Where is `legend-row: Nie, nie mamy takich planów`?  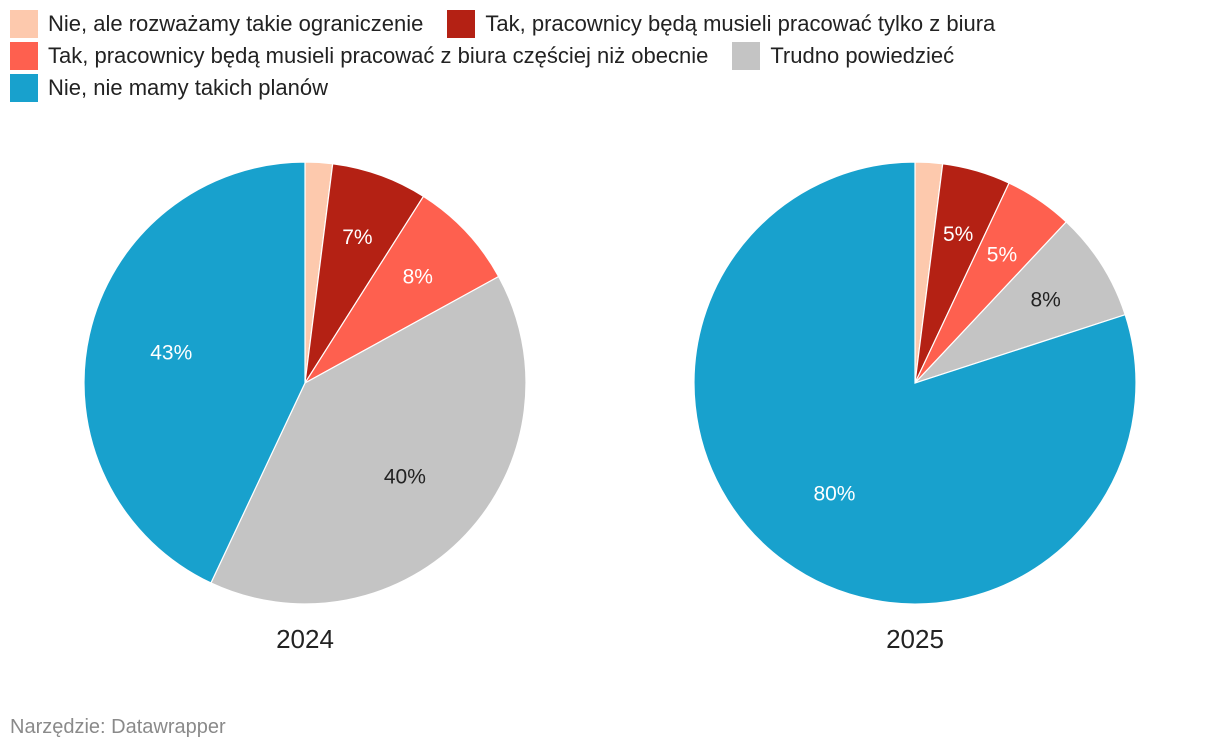 legend-row: Nie, nie mamy takich planów is located at coordinates (610, 88).